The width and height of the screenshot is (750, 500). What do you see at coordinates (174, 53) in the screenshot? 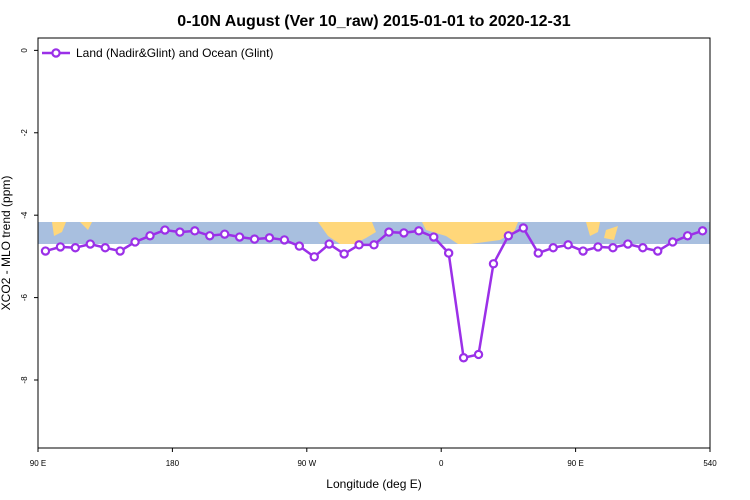
I see `legend-label: Land (Nadir&Glint) and Ocean (Glint)` at bounding box center [174, 53].